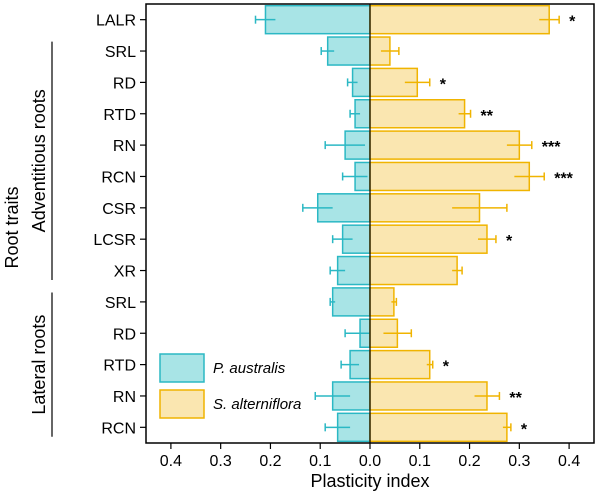 Image resolution: width=599 pixels, height=494 pixels. Describe the element at coordinates (114, 240) in the screenshot. I see `y-tick-label: LCSR` at that location.